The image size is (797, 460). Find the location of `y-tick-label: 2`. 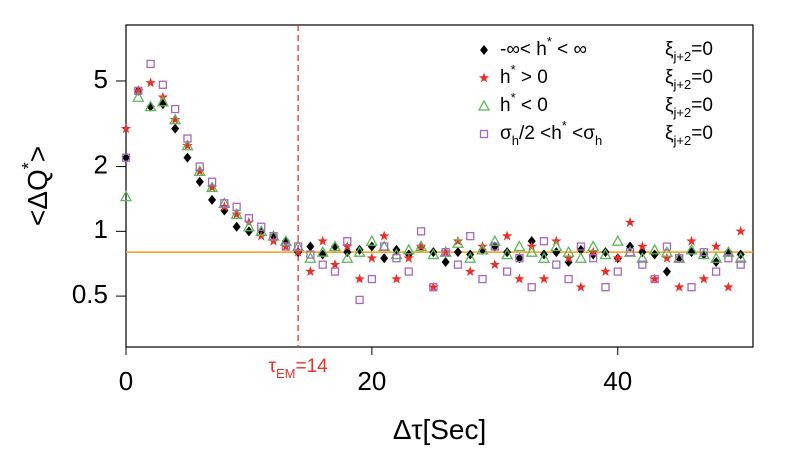

y-tick-label: 2 is located at coordinates (101, 164).